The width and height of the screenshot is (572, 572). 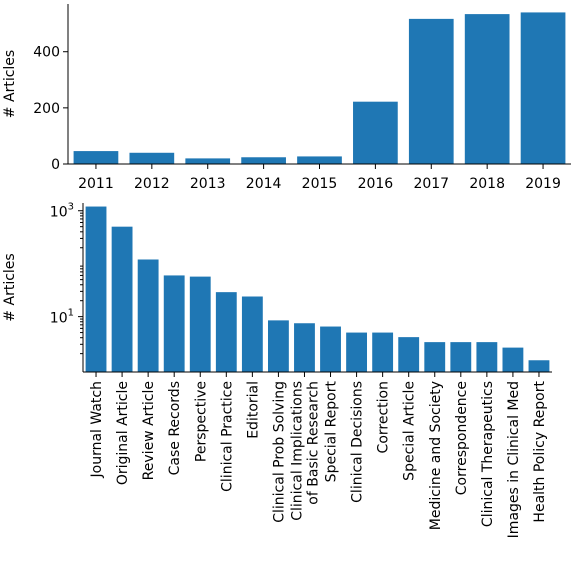 What do you see at coordinates (152, 184) in the screenshot?
I see `x-tick-label: 2012` at bounding box center [152, 184].